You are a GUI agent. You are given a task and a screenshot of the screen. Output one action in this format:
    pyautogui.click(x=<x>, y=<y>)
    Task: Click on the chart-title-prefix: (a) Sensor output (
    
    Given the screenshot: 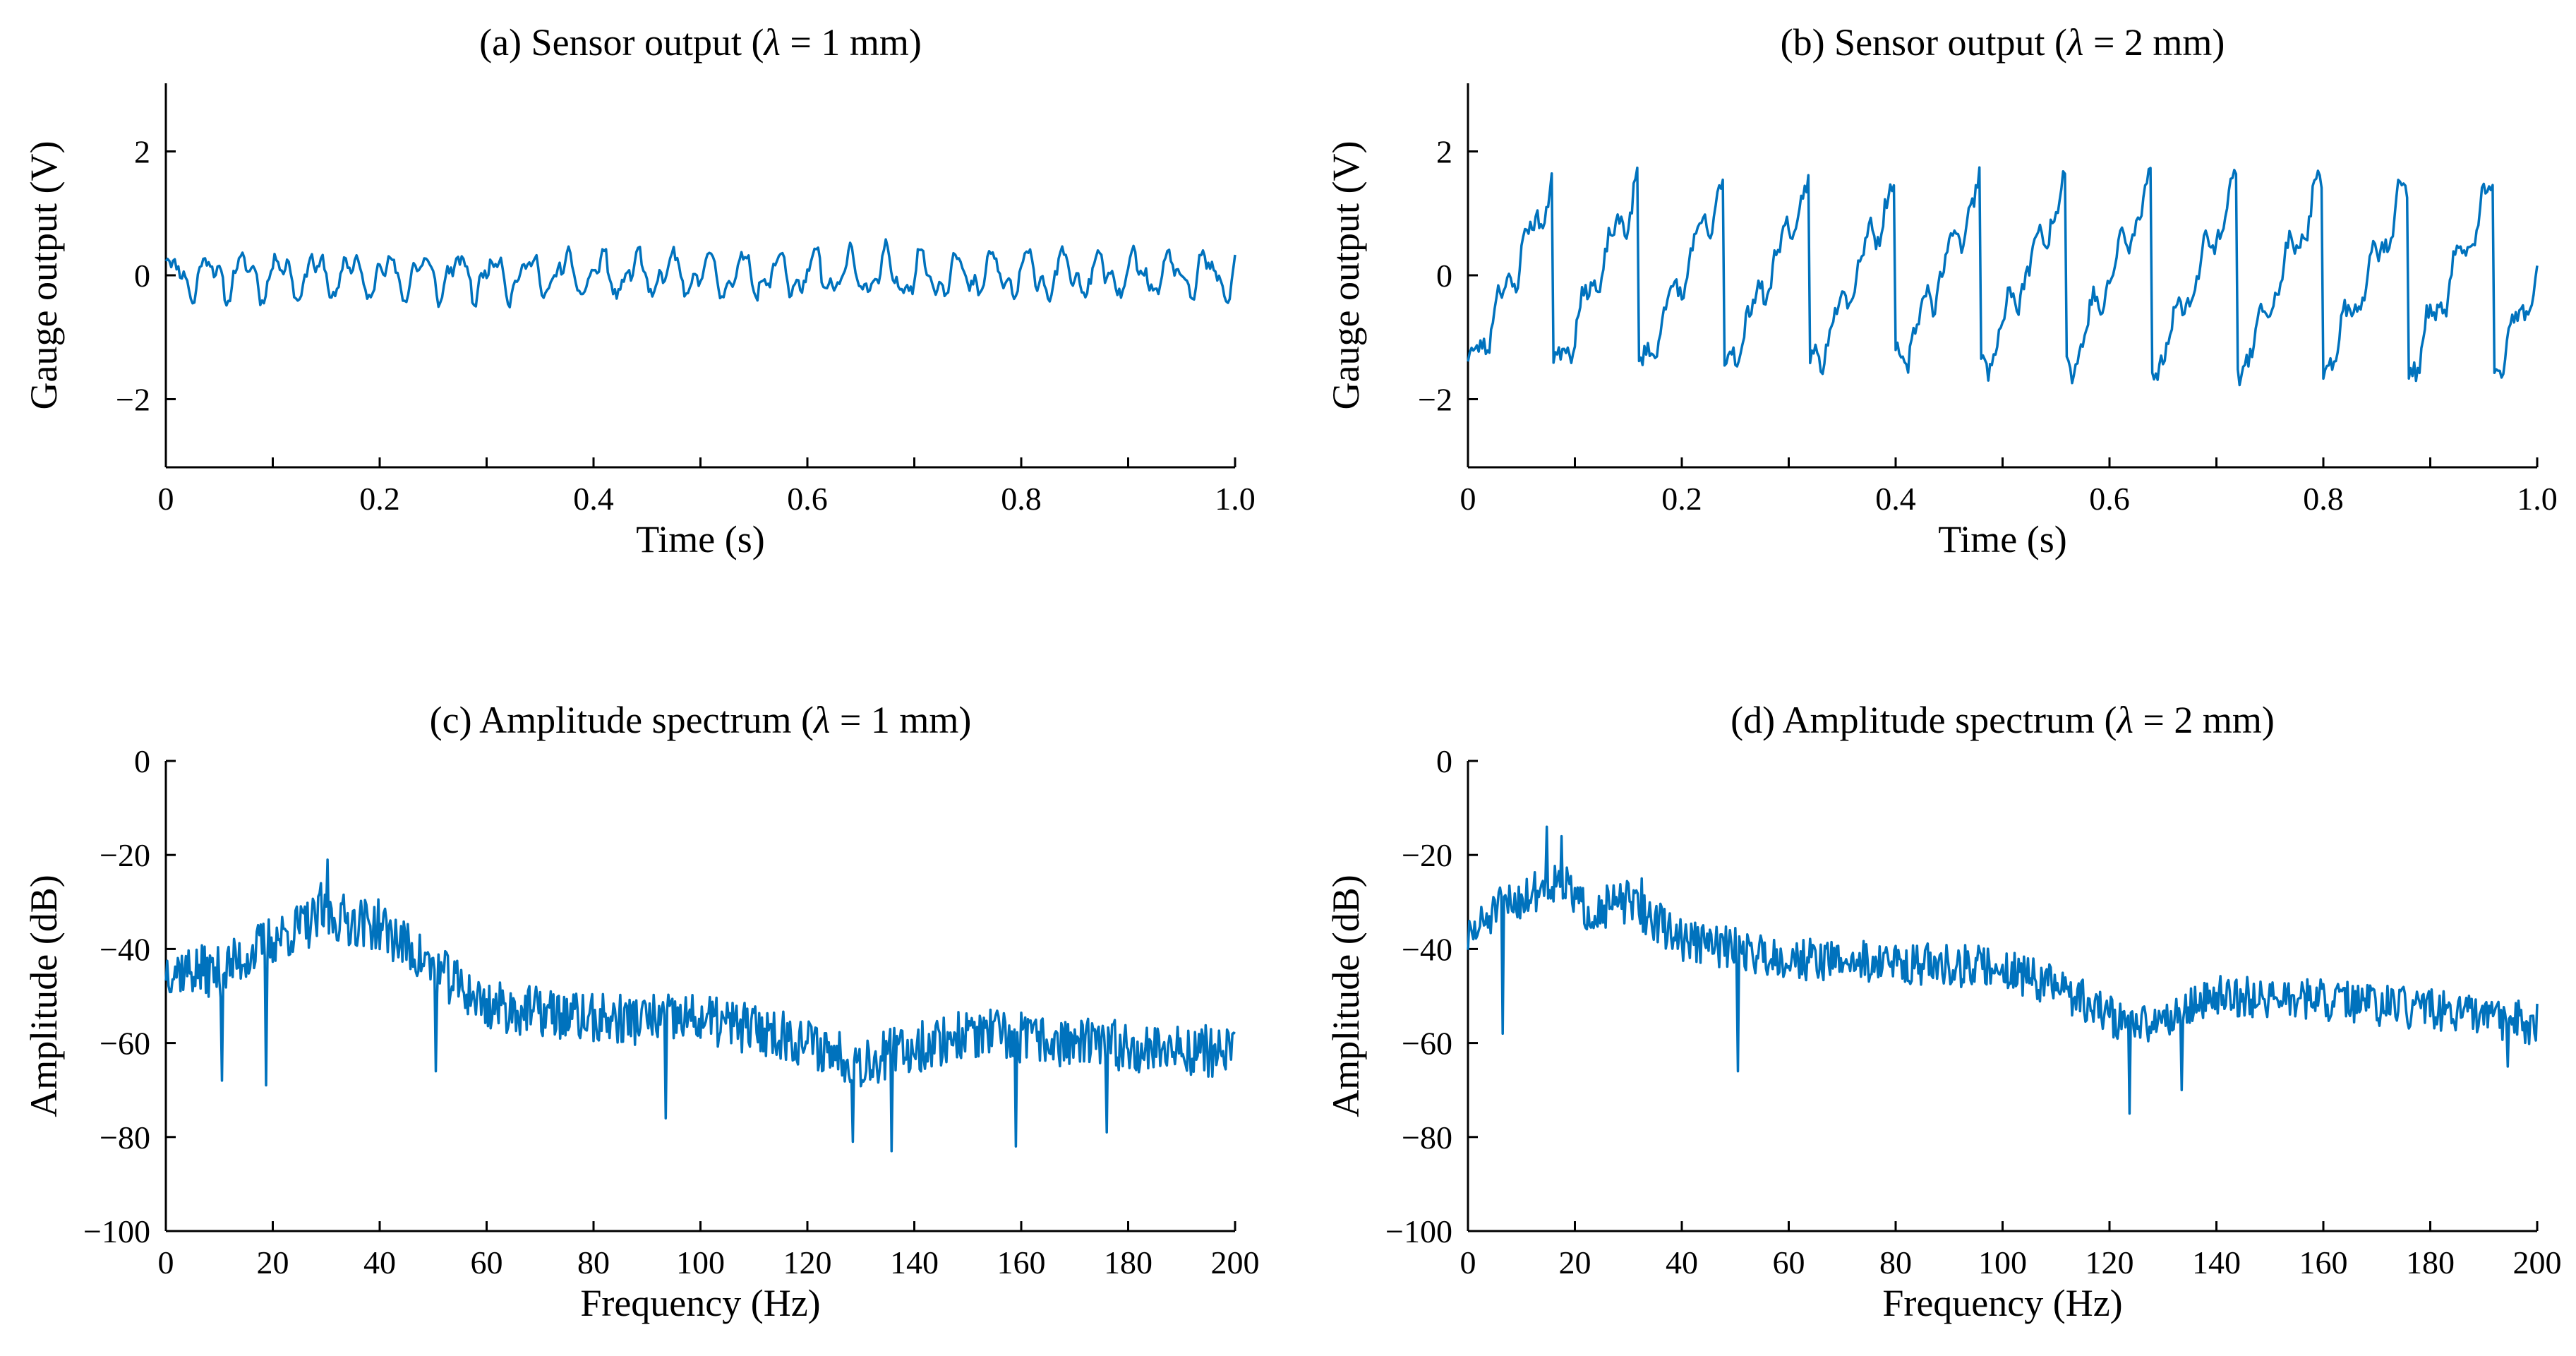 What is the action you would take?
    pyautogui.click(x=621, y=43)
    